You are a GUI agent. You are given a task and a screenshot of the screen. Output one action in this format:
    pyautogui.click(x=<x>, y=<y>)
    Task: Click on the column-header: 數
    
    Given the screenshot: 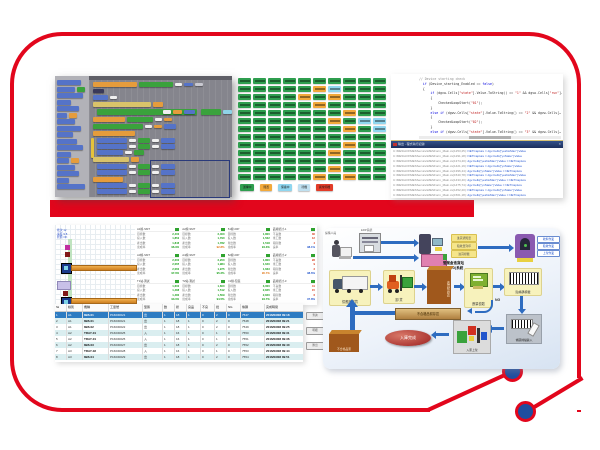 What is the action you would take?
    pyautogui.click(x=169, y=307)
    